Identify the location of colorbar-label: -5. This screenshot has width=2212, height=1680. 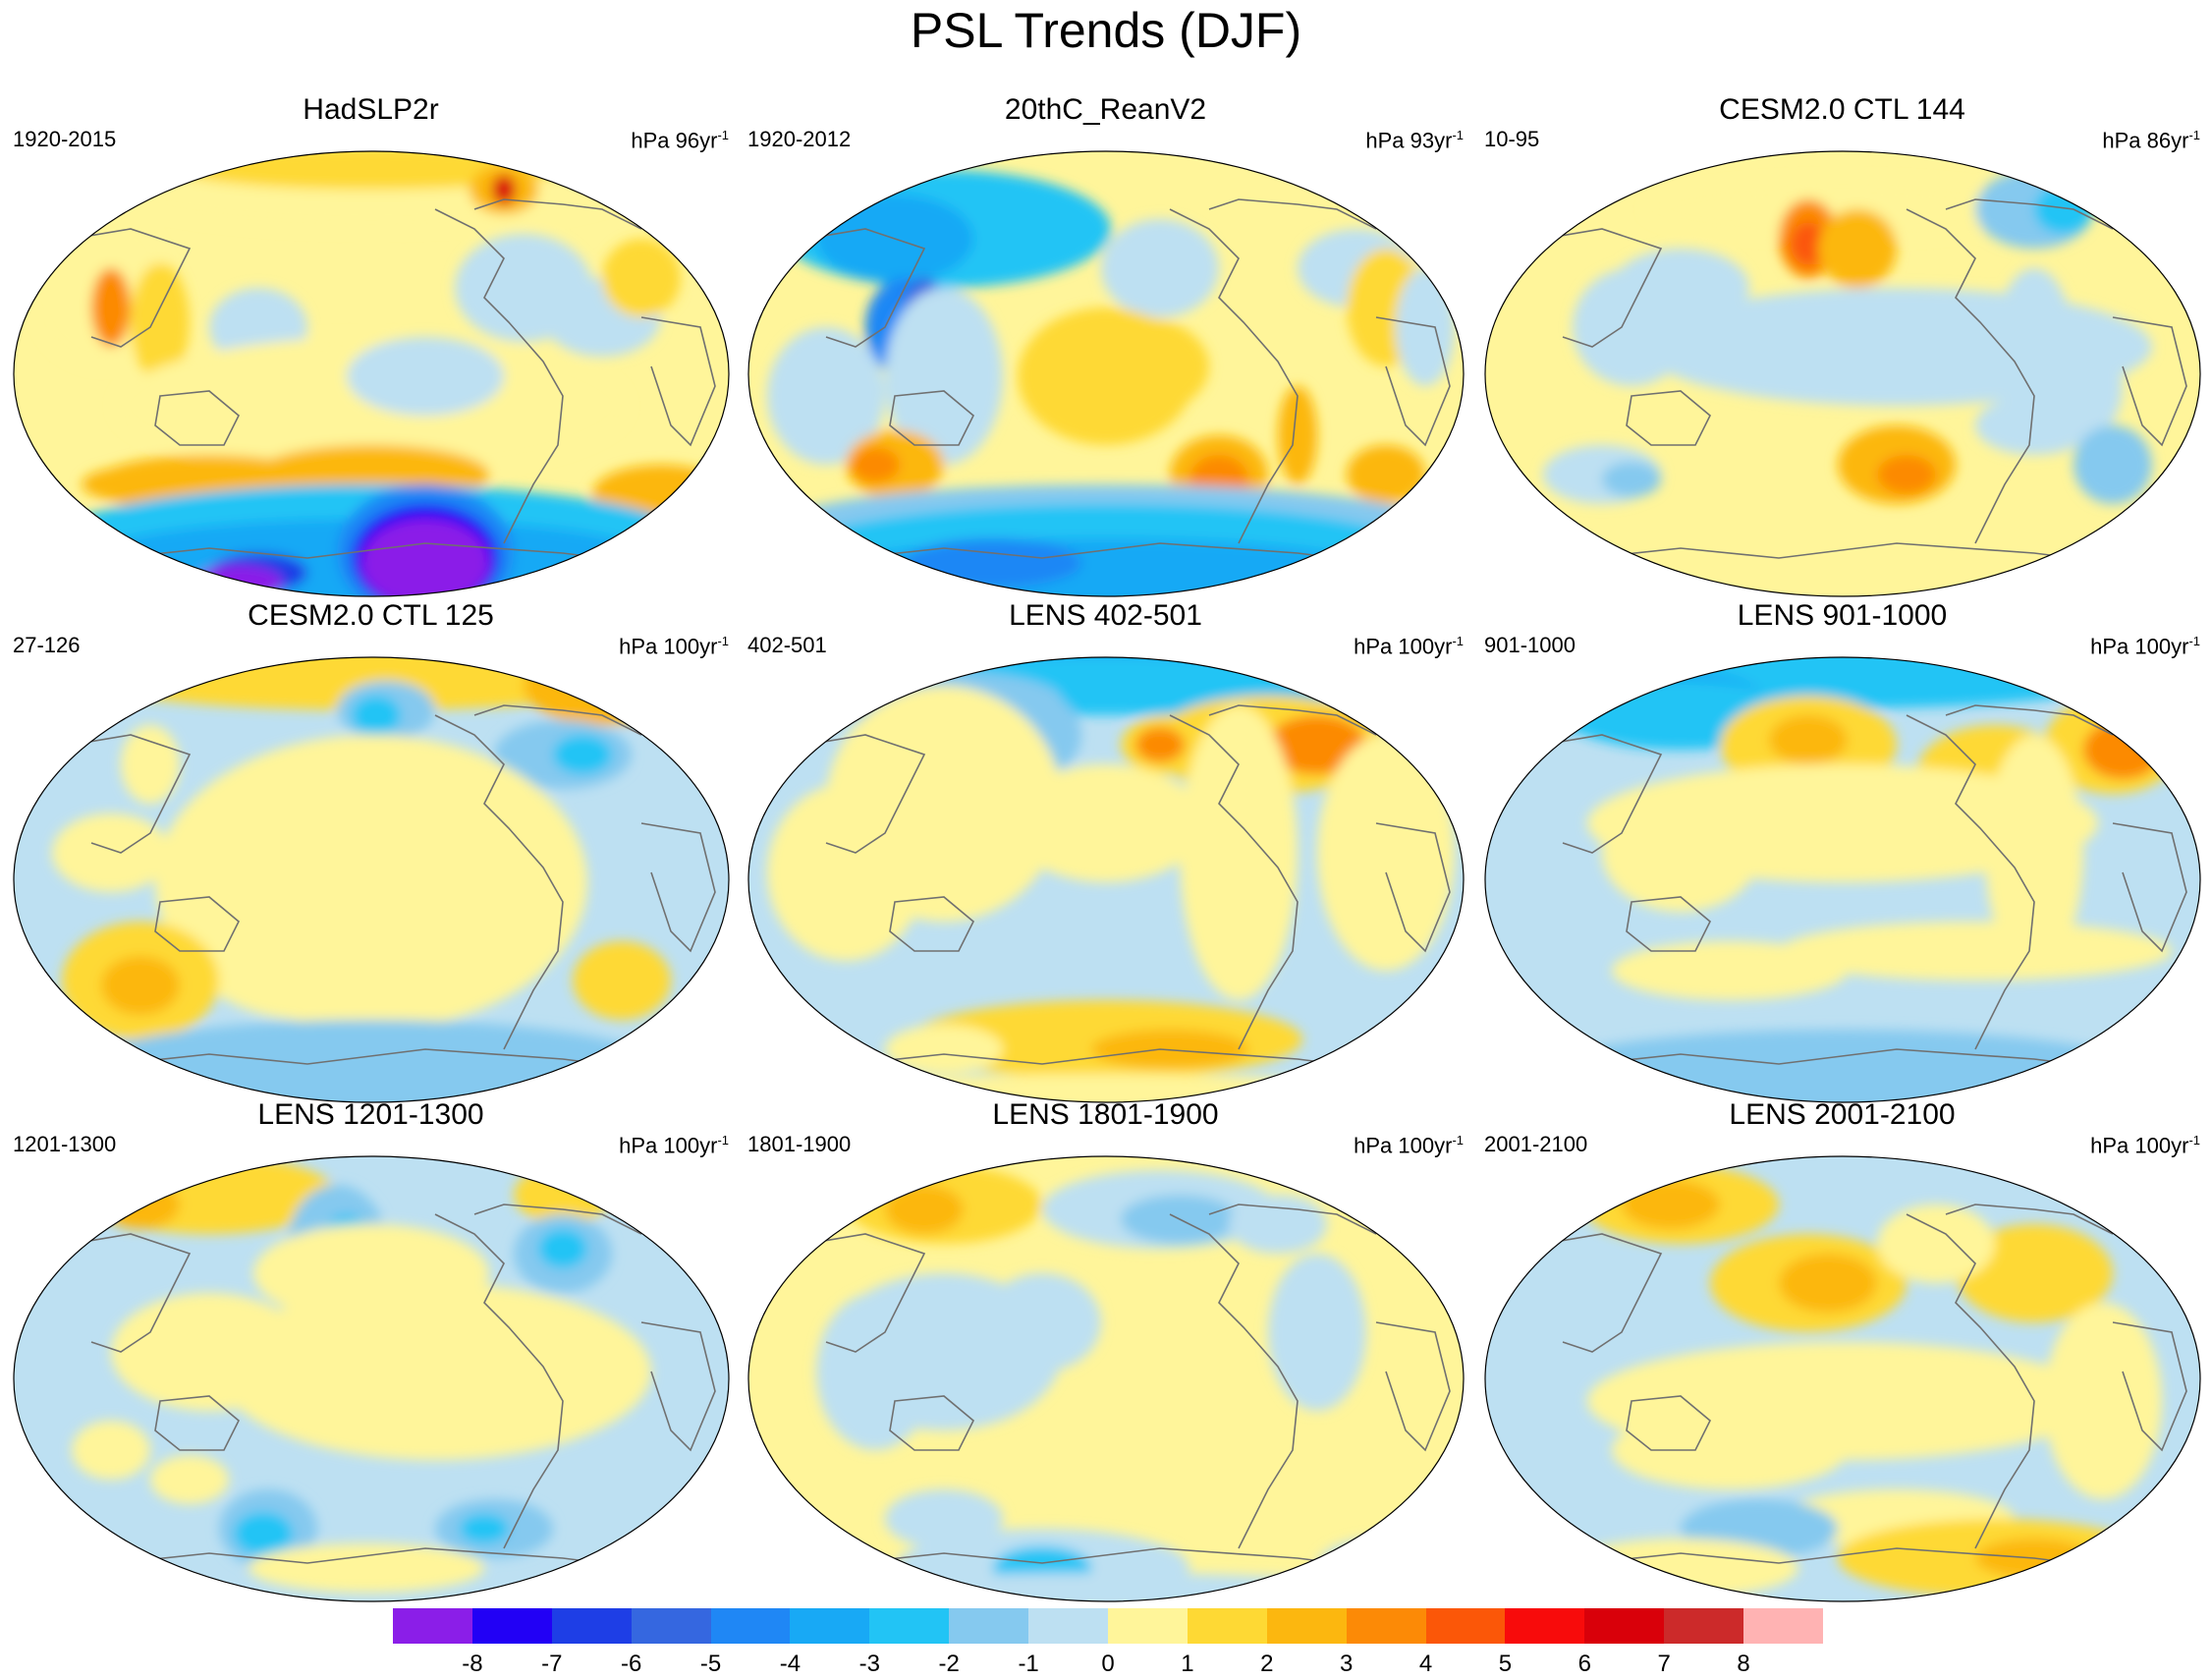
(710, 1664).